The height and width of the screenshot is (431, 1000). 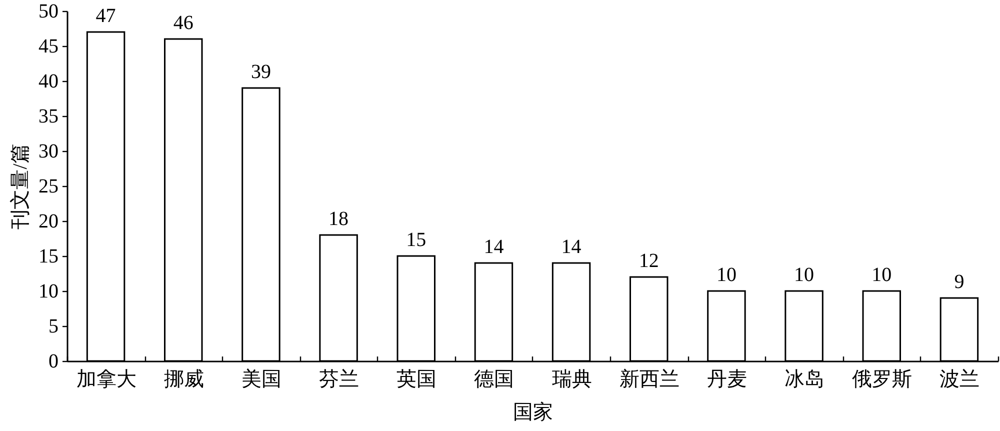 What do you see at coordinates (649, 379) in the screenshot?
I see `x-tick-label: 新西兰` at bounding box center [649, 379].